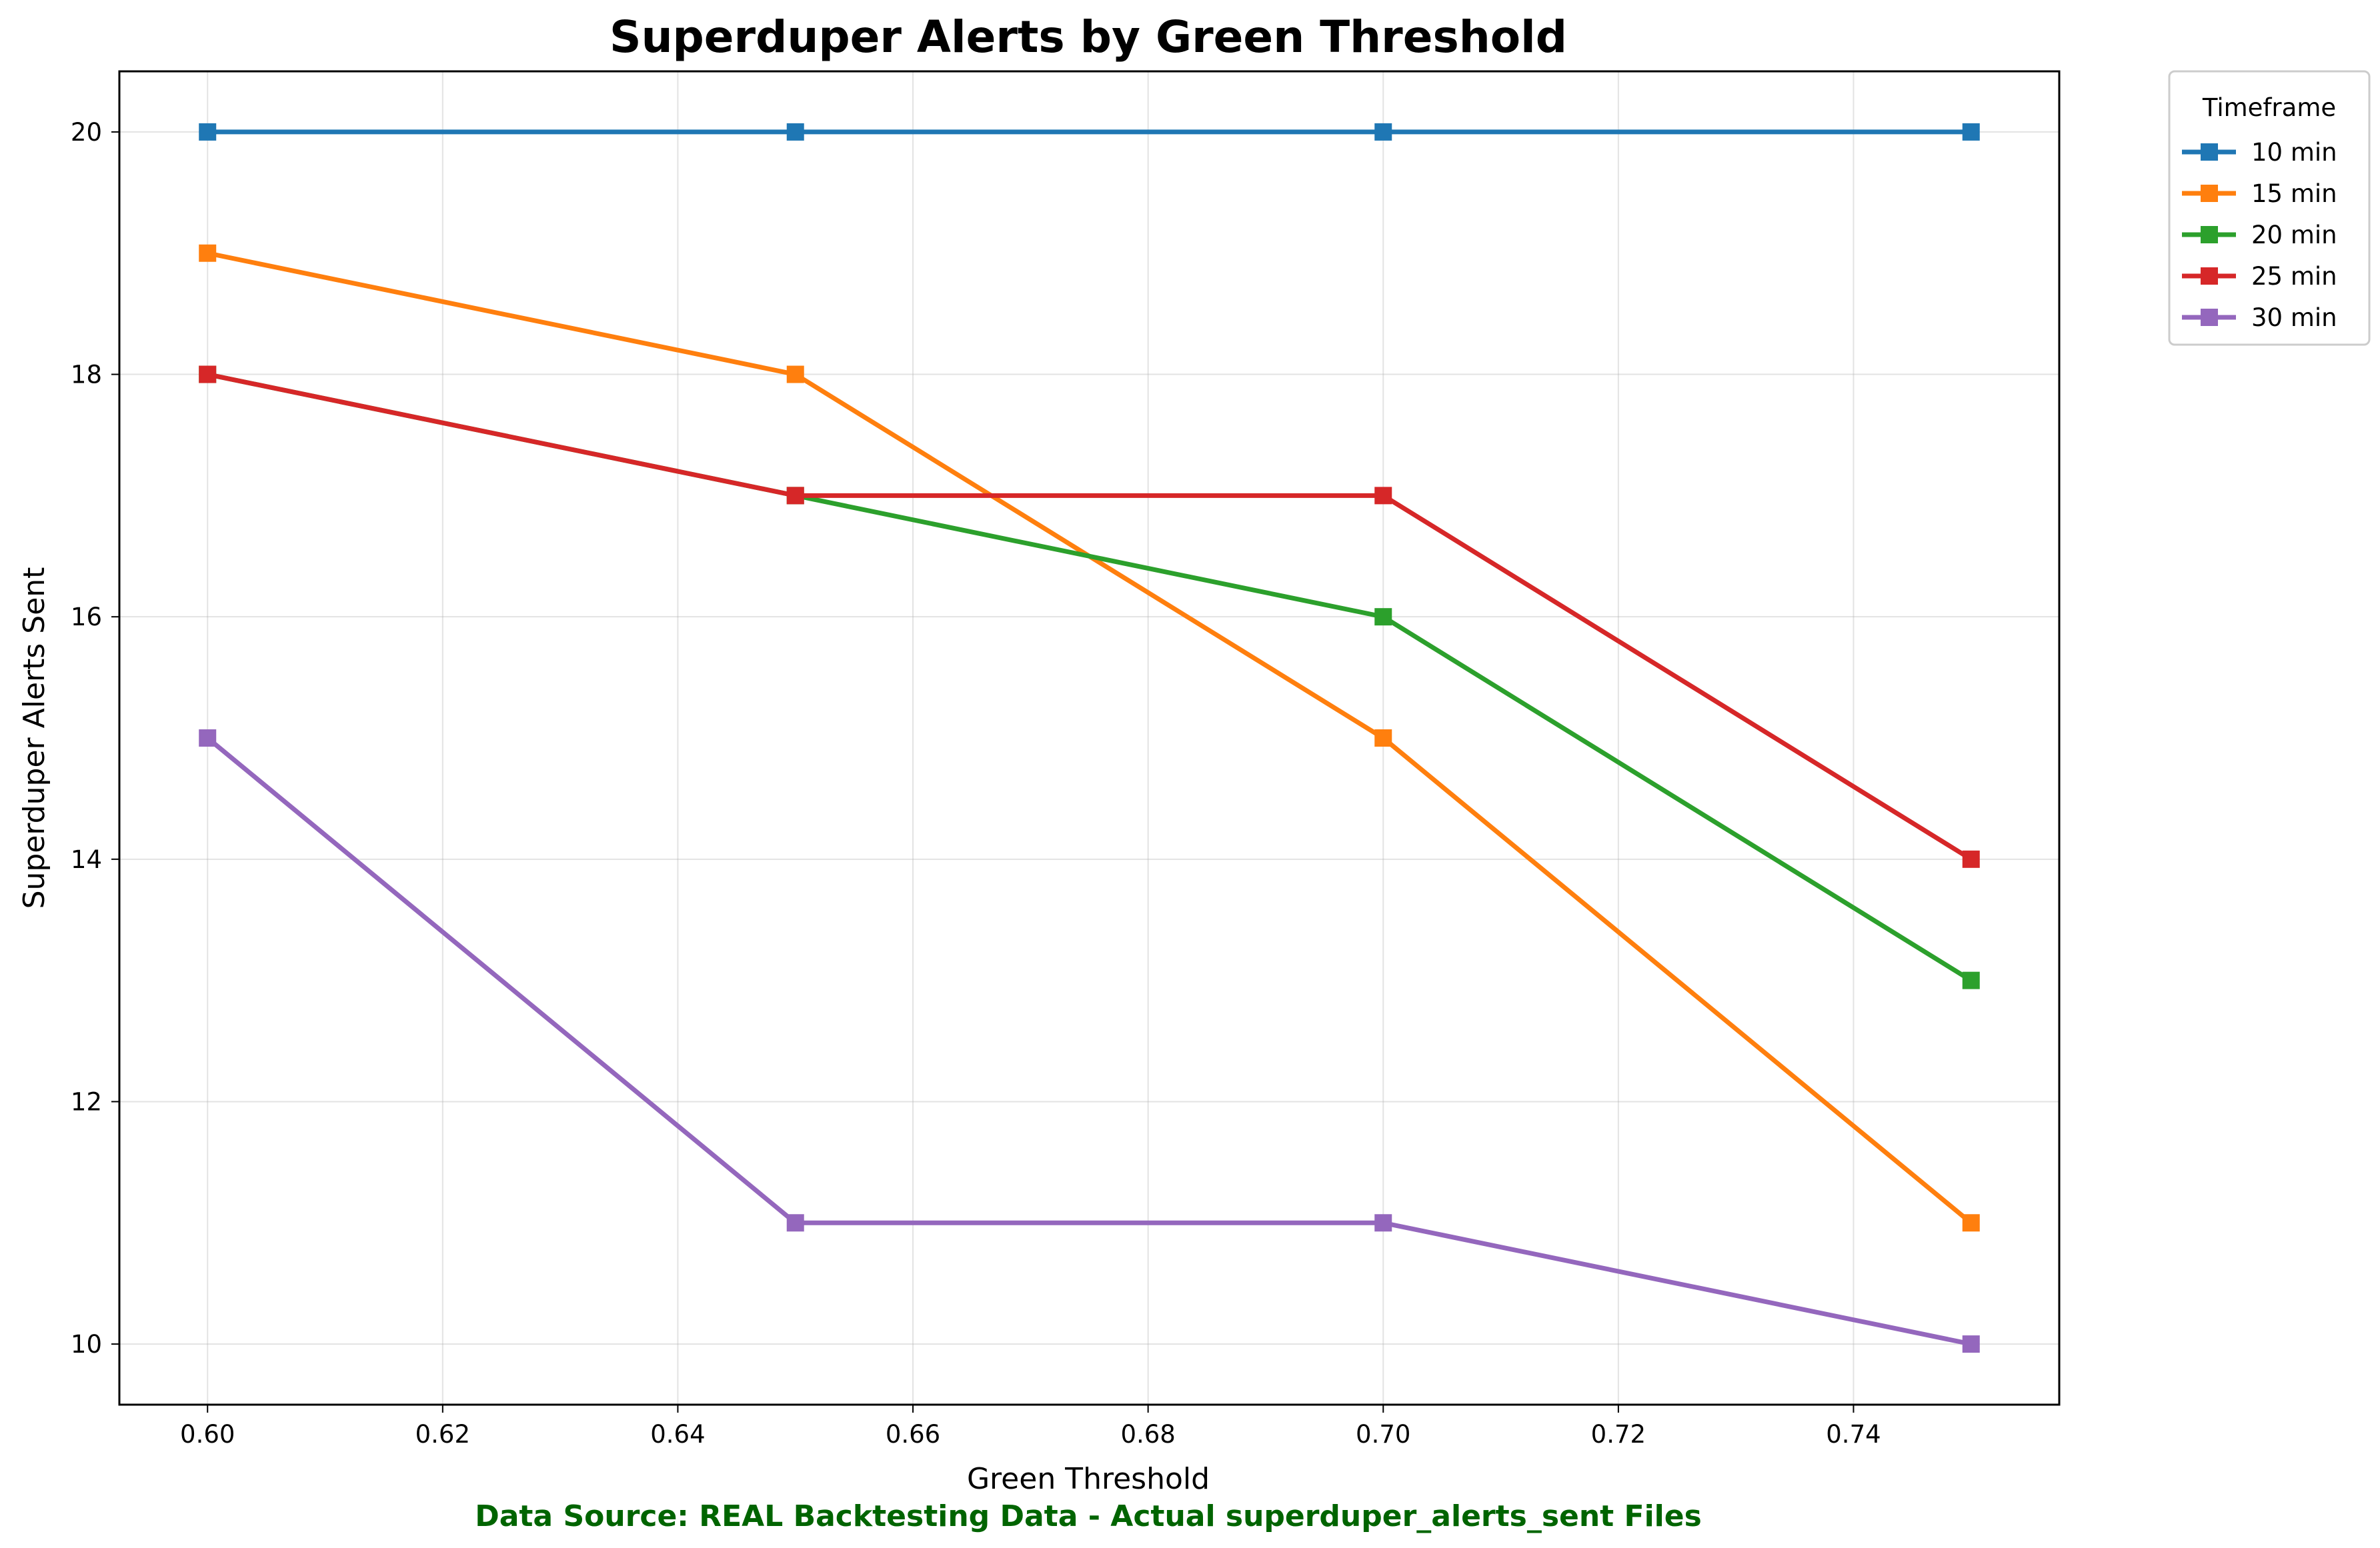 The height and width of the screenshot is (1548, 2380). Describe the element at coordinates (95, 738) in the screenshot. I see `y-axis: 10 12 14 16 18 20` at that location.